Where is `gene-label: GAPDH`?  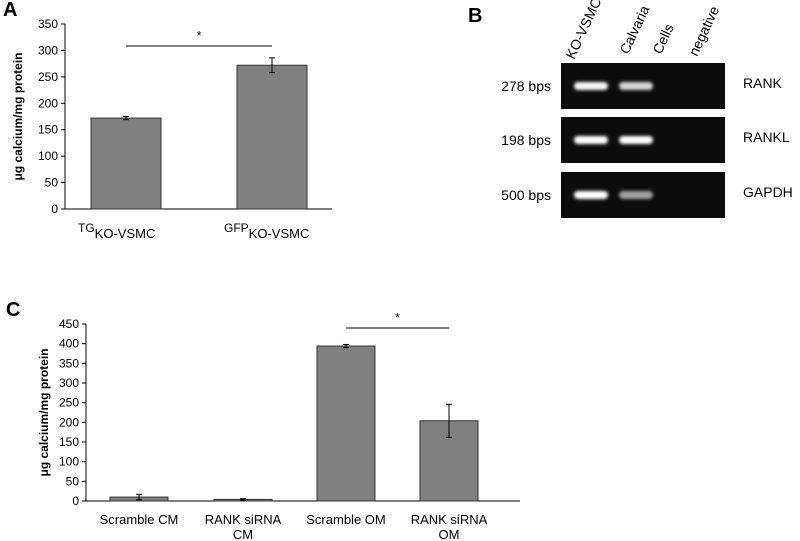 gene-label: GAPDH is located at coordinates (768, 192).